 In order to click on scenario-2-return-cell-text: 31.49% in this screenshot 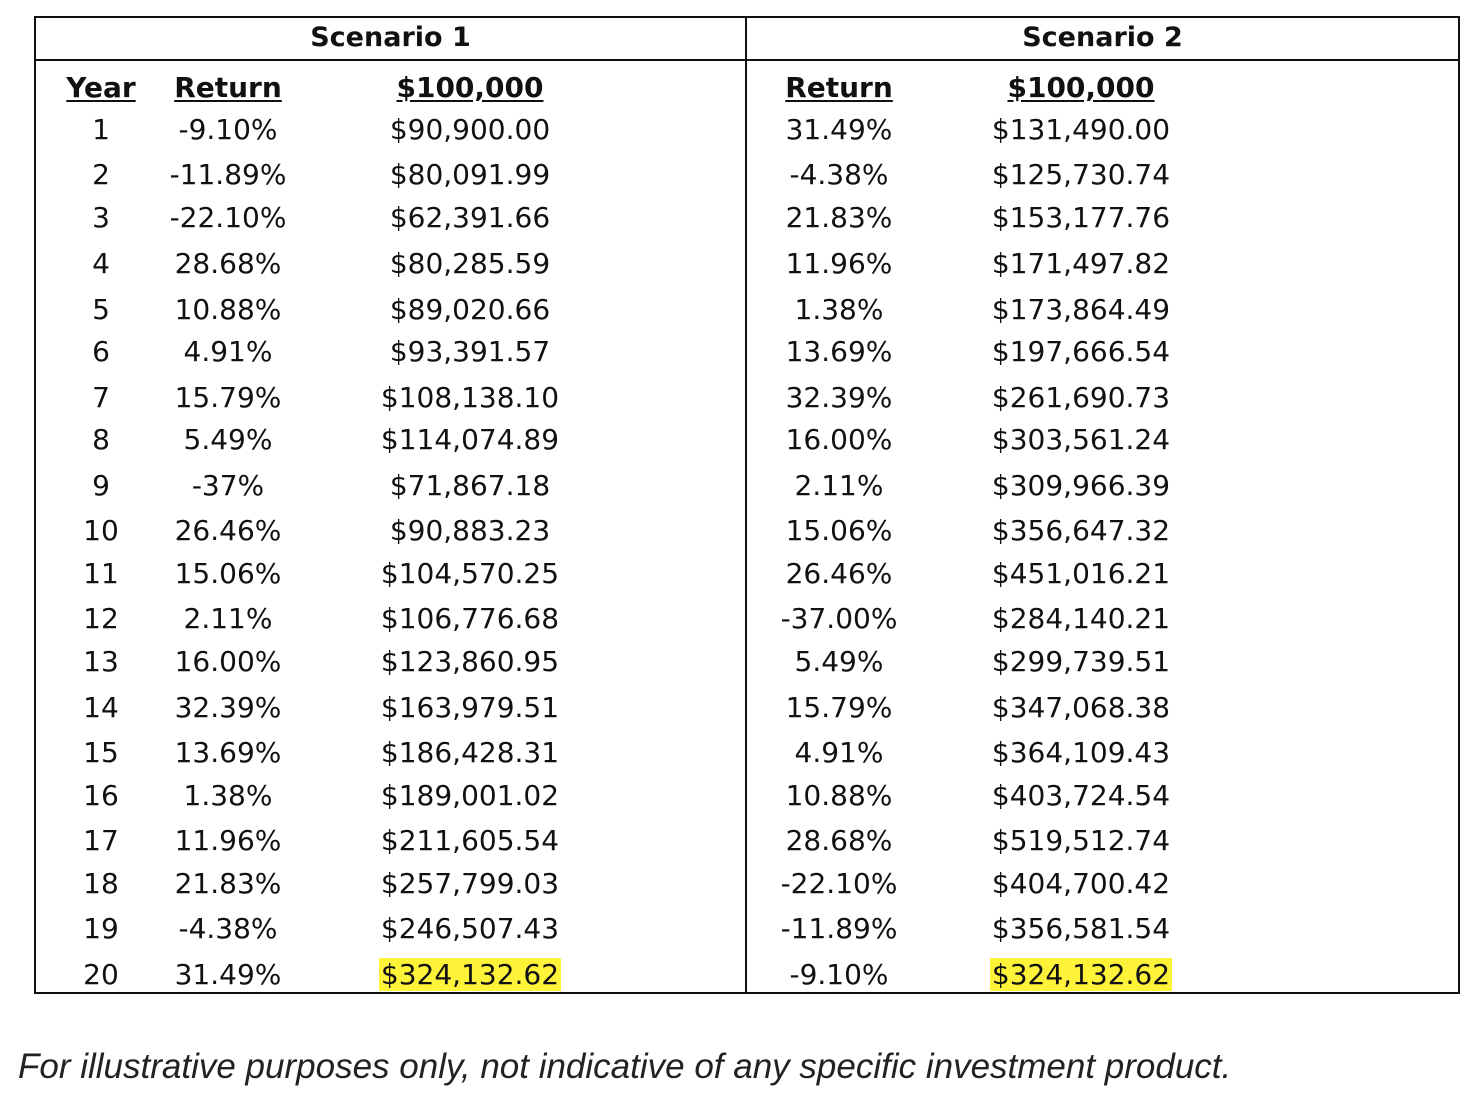, I will do `click(839, 129)`.